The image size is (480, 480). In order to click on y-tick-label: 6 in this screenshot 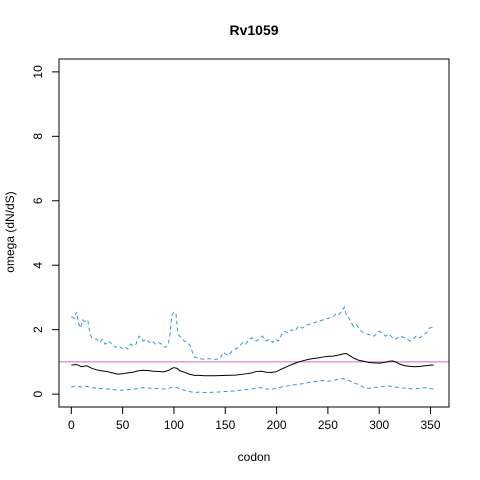, I will do `click(38, 200)`.